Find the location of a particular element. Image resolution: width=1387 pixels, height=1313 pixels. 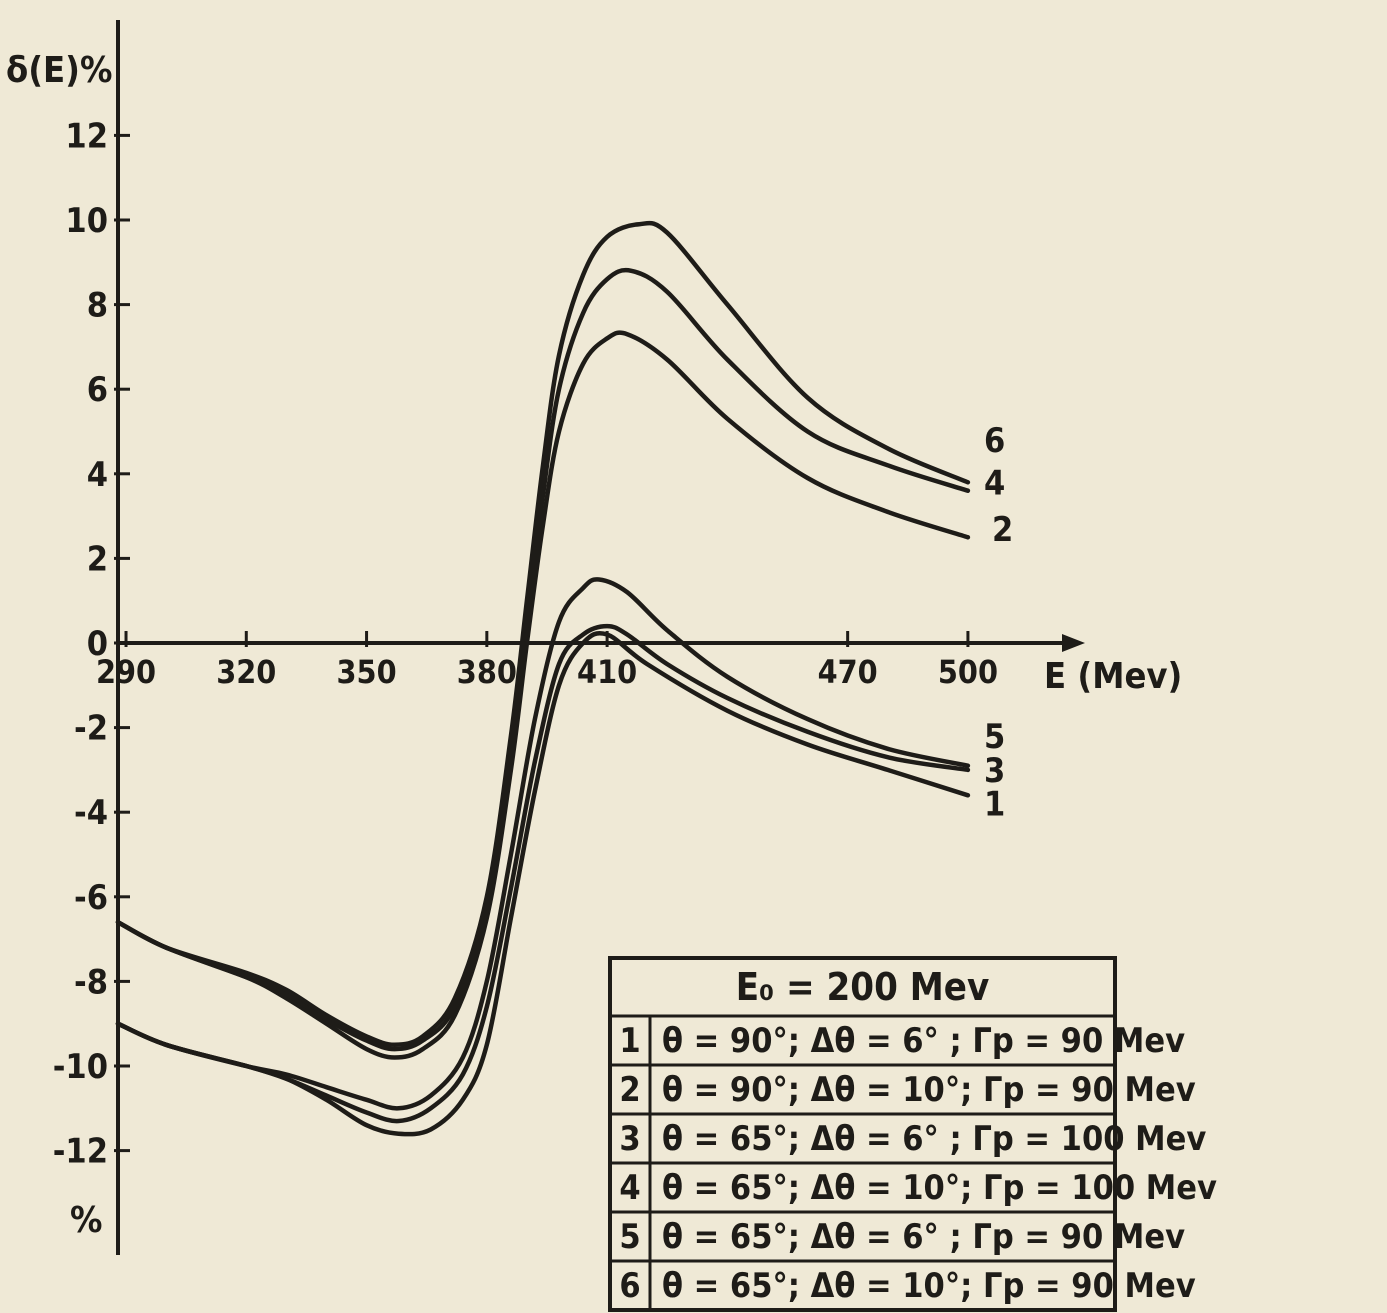

curve-label: 5 is located at coordinates (994, 737).